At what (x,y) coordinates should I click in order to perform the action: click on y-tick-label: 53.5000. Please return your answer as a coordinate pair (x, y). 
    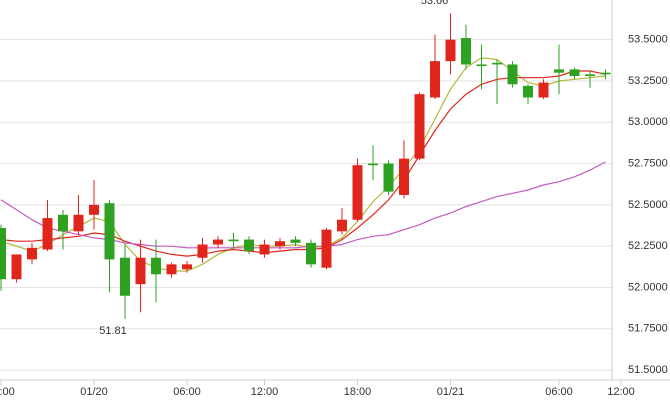
    Looking at the image, I should click on (648, 40).